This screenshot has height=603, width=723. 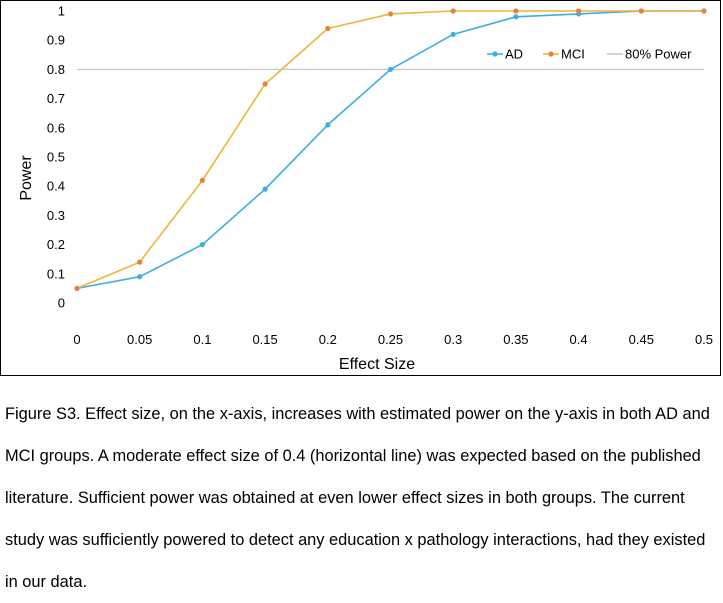 What do you see at coordinates (61, 303) in the screenshot?
I see `y-tick-label: 0` at bounding box center [61, 303].